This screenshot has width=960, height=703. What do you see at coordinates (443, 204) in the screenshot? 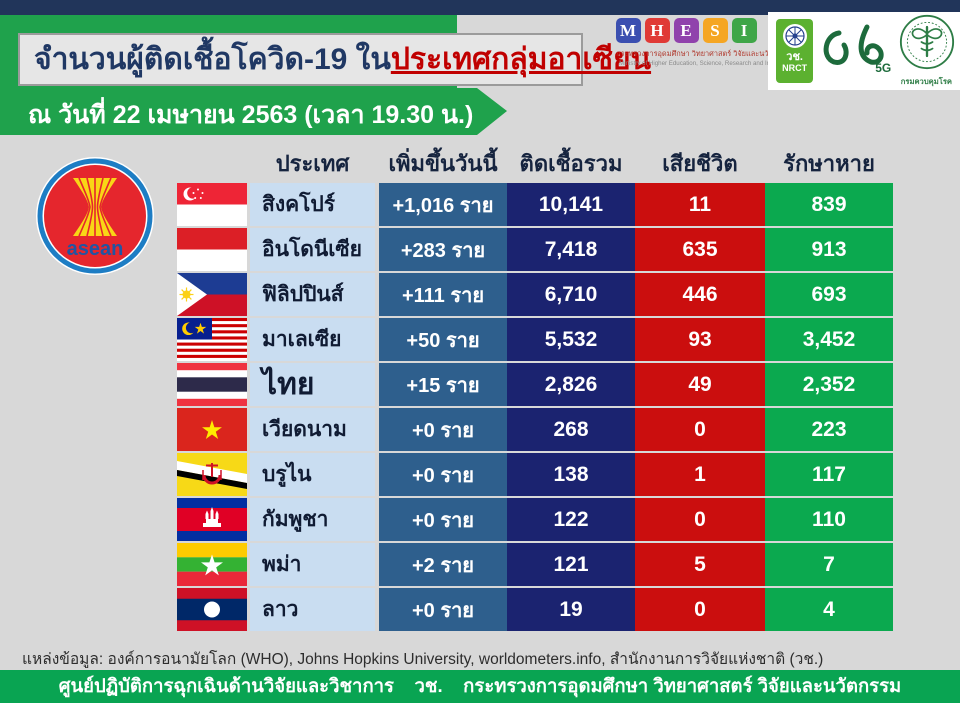
I see `new-cases-cell: +1,016 ราย` at bounding box center [443, 204].